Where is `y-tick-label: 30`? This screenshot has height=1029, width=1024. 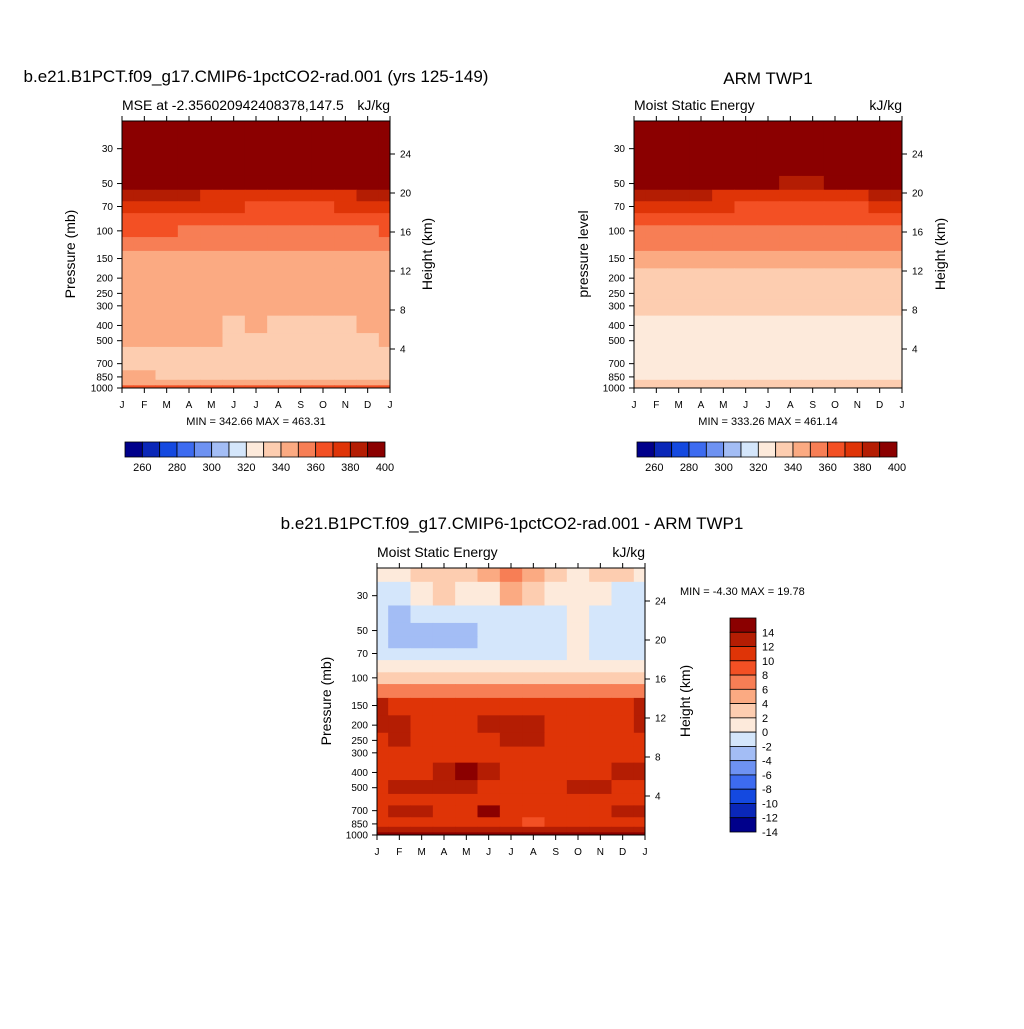 y-tick-label: 30 is located at coordinates (108, 149).